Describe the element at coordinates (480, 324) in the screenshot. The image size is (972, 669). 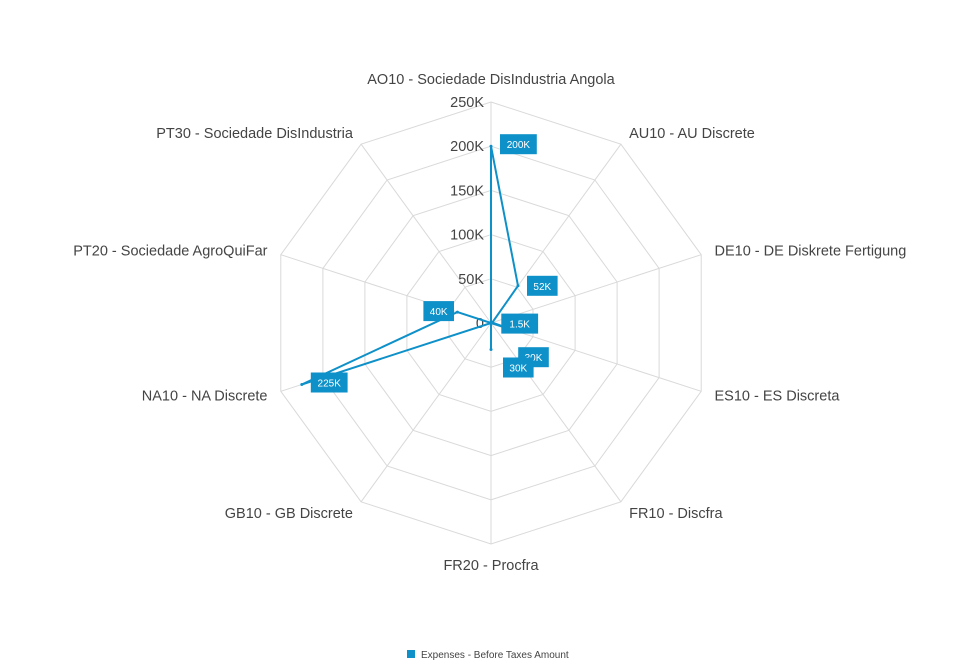
I see `radial-tick-label: 0` at that location.